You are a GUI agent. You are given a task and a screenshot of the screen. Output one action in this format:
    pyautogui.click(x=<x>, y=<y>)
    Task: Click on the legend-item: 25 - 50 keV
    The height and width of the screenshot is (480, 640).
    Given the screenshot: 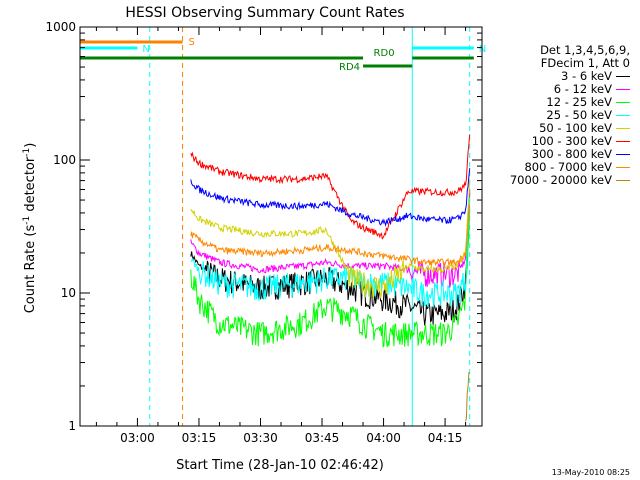 What is the action you would take?
    pyautogui.click(x=588, y=115)
    